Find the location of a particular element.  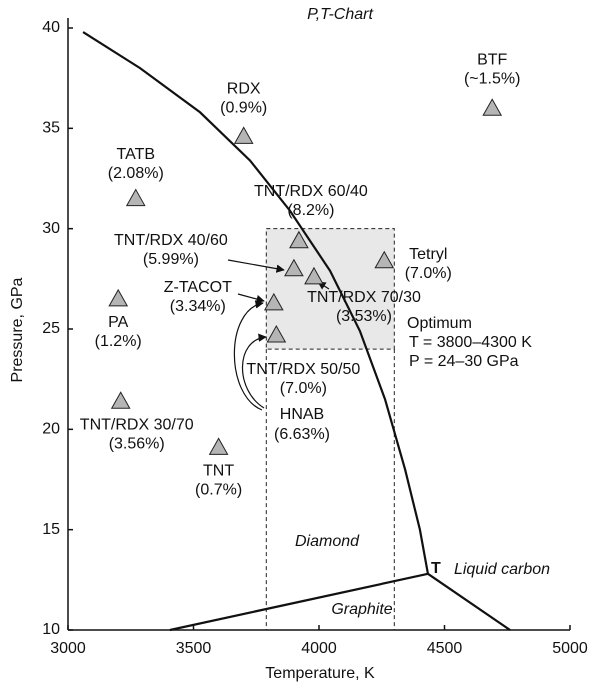

point-label: (3.56%) is located at coordinates (137, 443).